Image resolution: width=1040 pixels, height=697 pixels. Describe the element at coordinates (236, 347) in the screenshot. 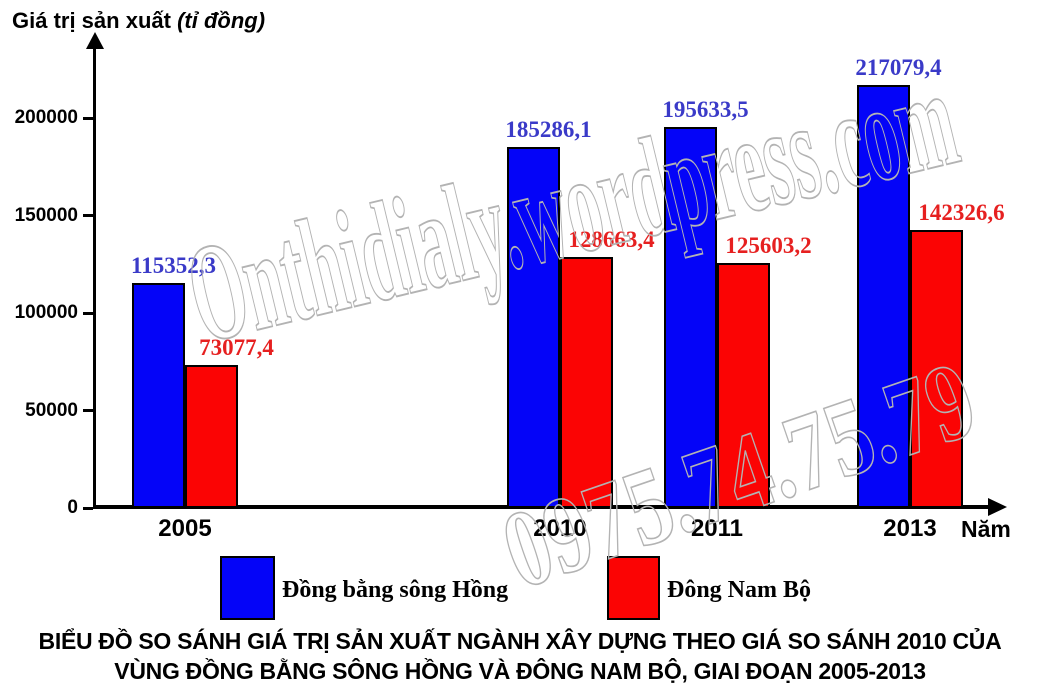

I see `value-label-dnb-2005: 73077,4` at that location.